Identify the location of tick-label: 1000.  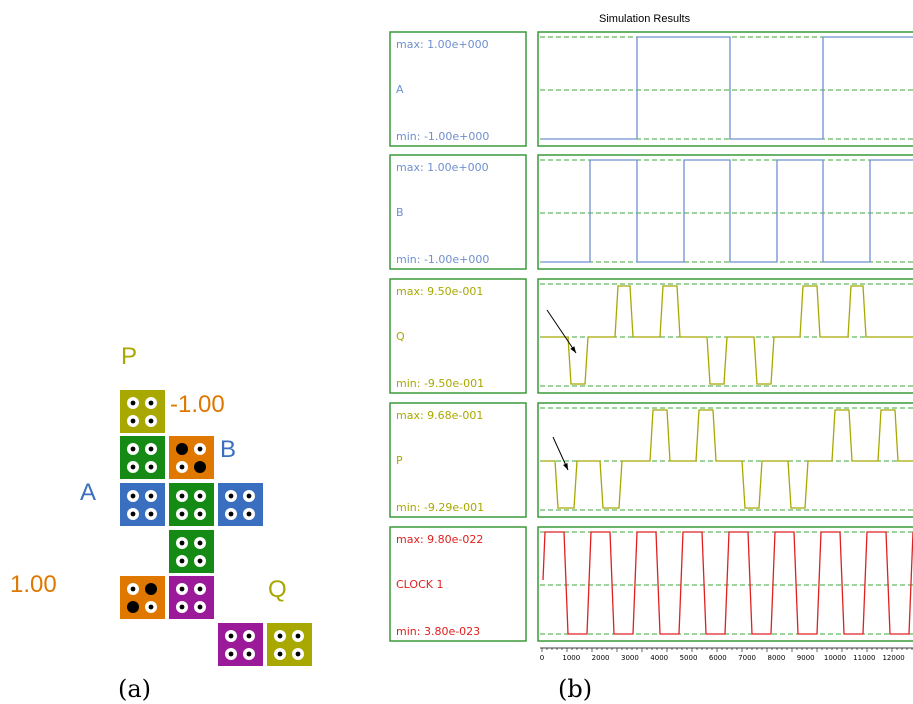
(571, 658).